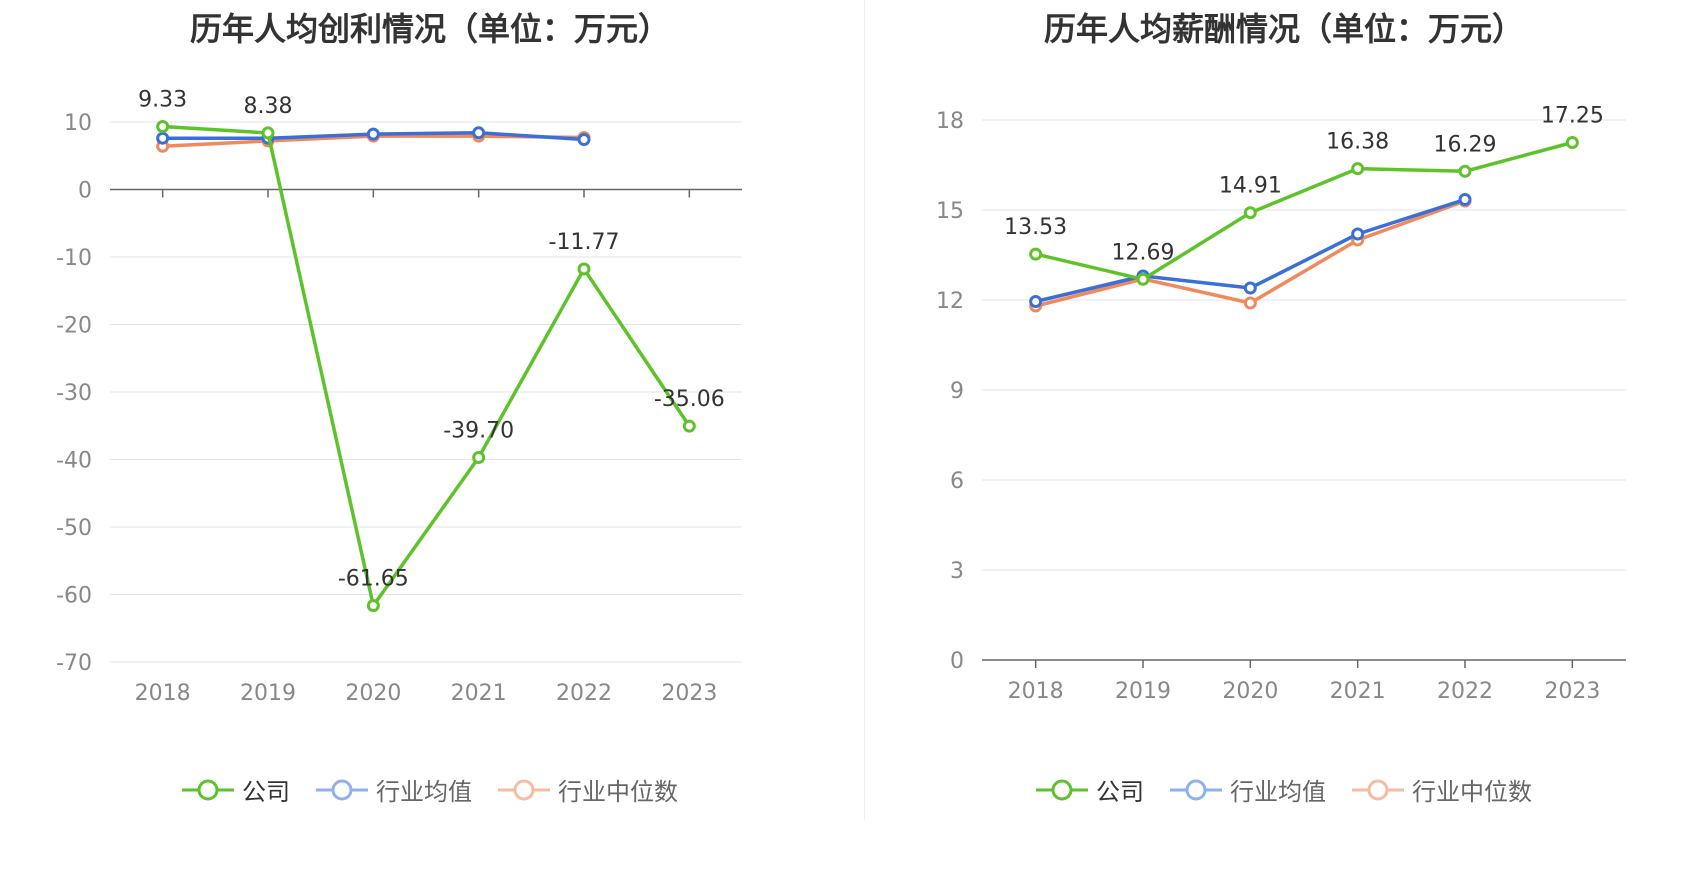 This screenshot has height=874, width=1700. I want to click on y-tick-label: 10, so click(78, 123).